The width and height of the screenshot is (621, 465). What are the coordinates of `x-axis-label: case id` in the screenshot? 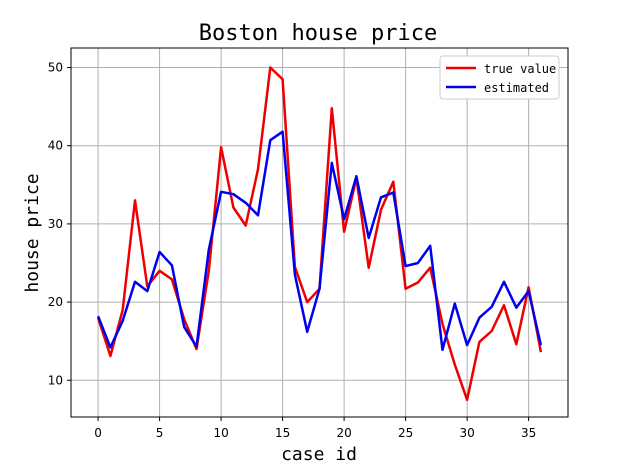 It's located at (319, 454).